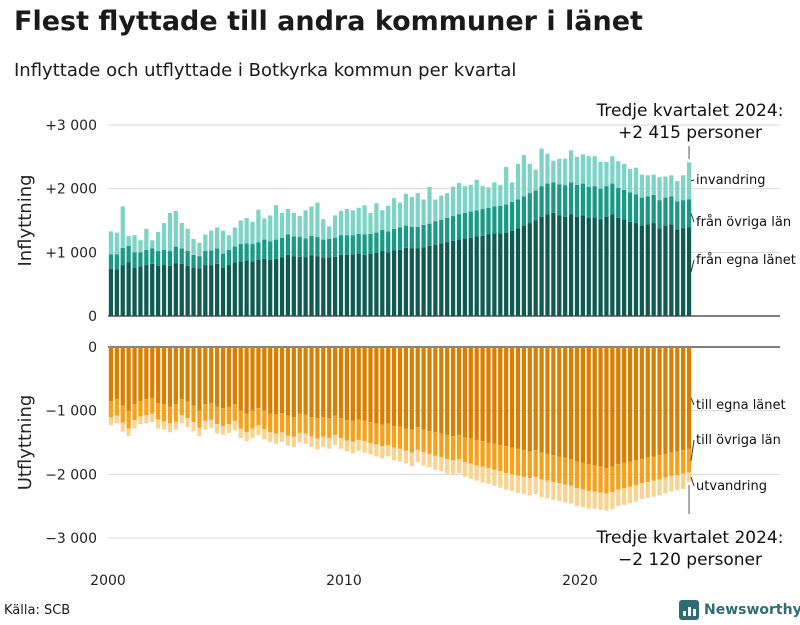  What do you see at coordinates (690, 111) in the screenshot?
I see `annotation-in-line1: Tredje kvartalet 2024:` at bounding box center [690, 111].